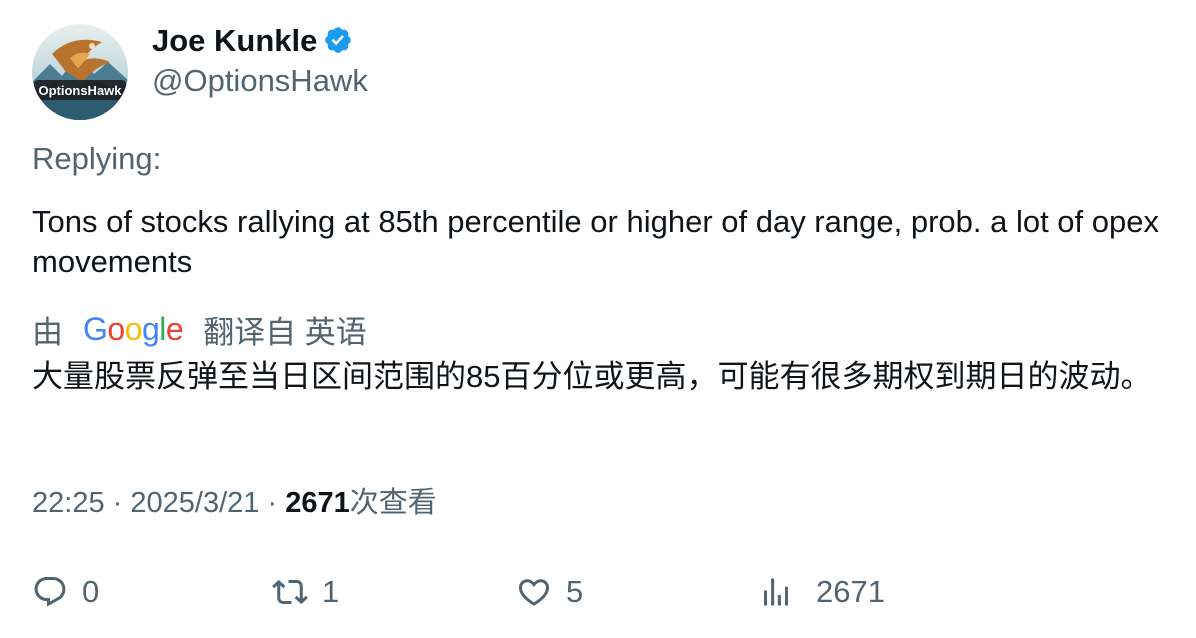 This screenshot has width=1196, height=638. I want to click on reply-button: 0, so click(65, 592).